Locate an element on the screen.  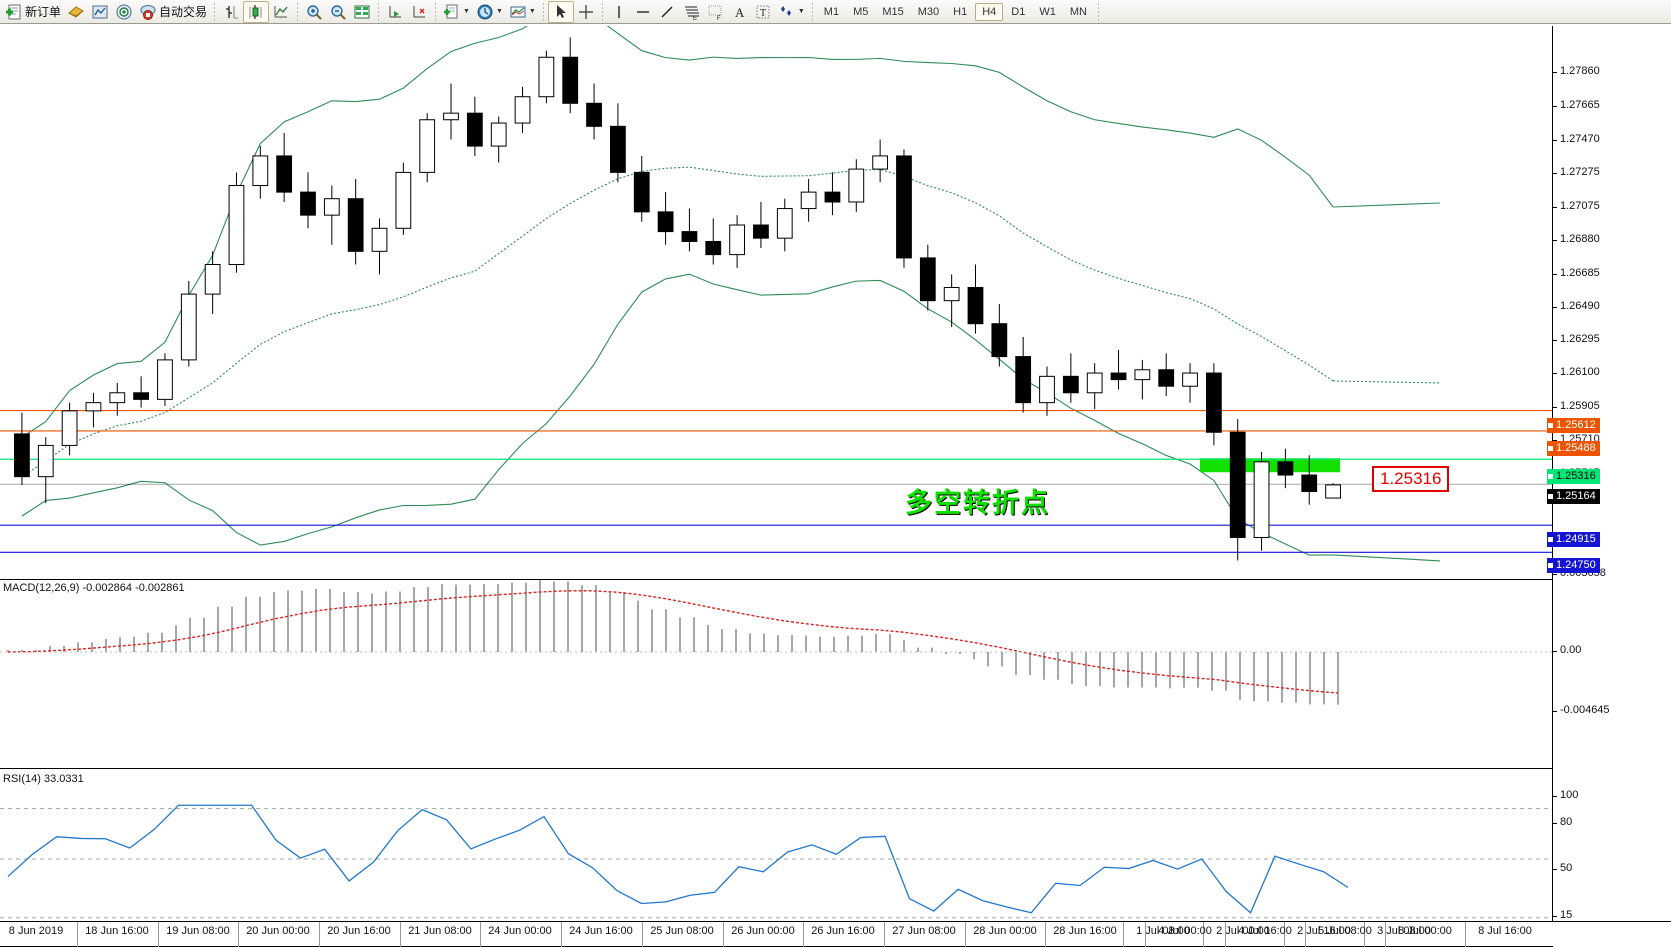
auto-scroll-button is located at coordinates (419, 12).